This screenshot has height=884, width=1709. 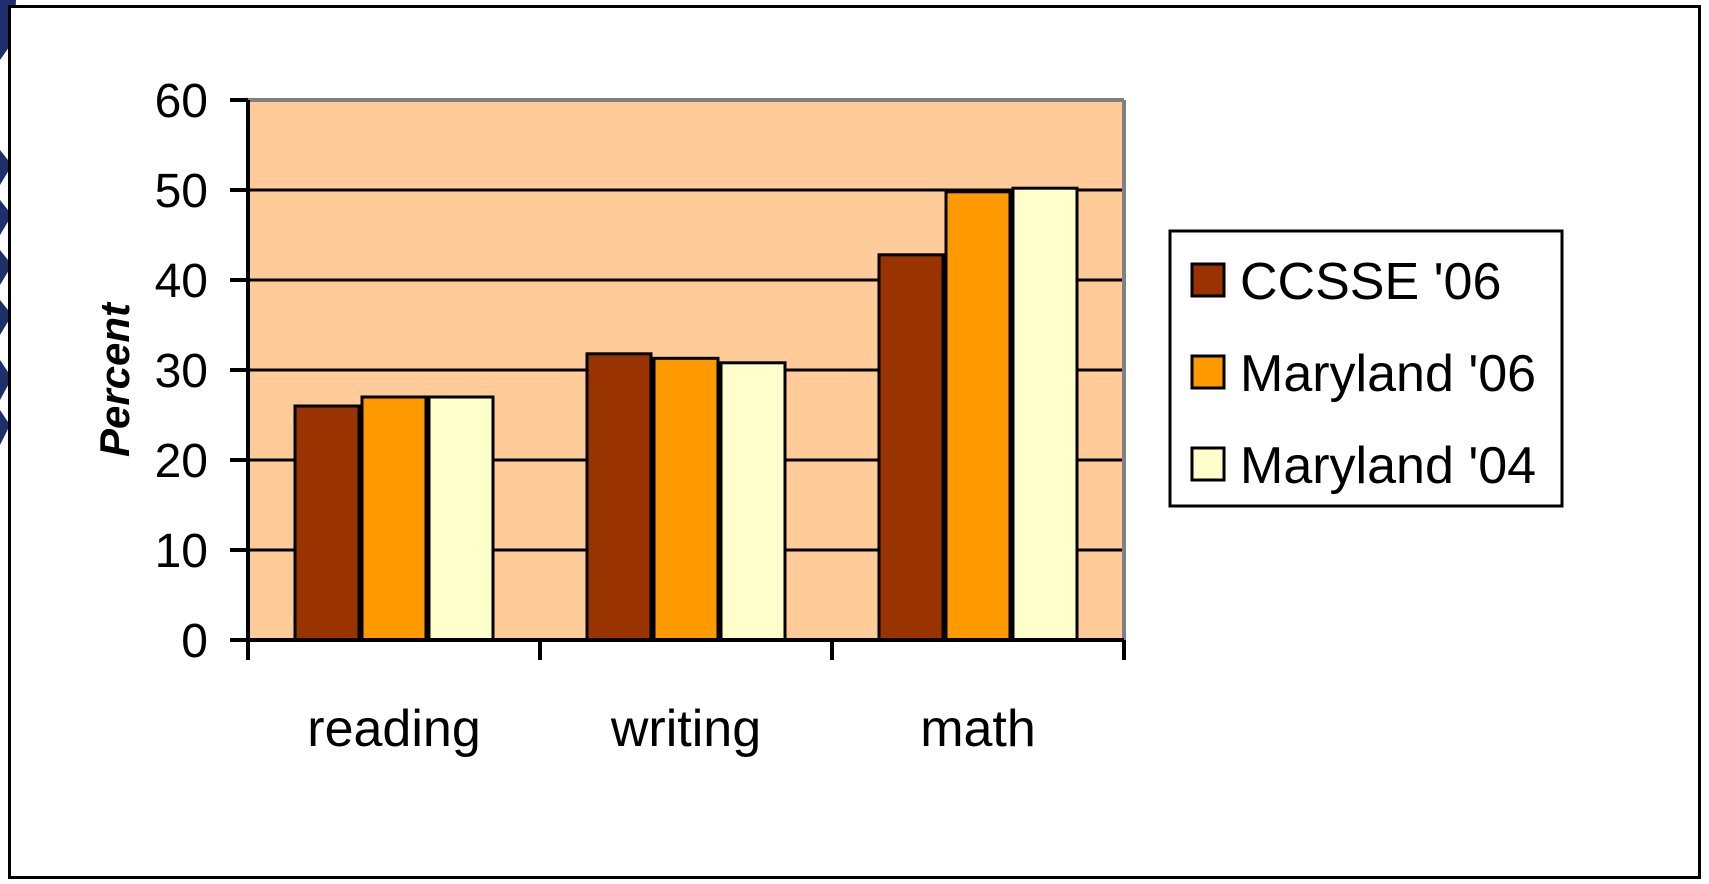 I want to click on y-axis-label: Percent, so click(x=114, y=379).